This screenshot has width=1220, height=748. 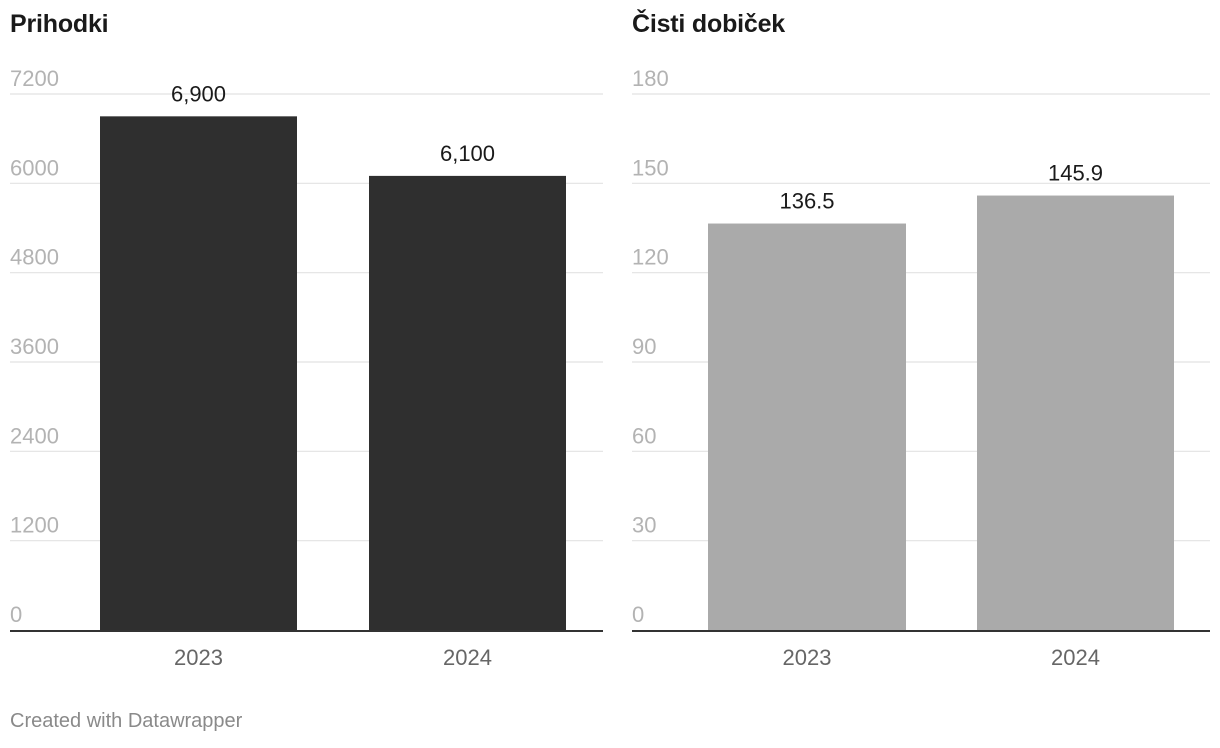 What do you see at coordinates (467, 153) in the screenshot?
I see `bar-value-label: 6,100` at bounding box center [467, 153].